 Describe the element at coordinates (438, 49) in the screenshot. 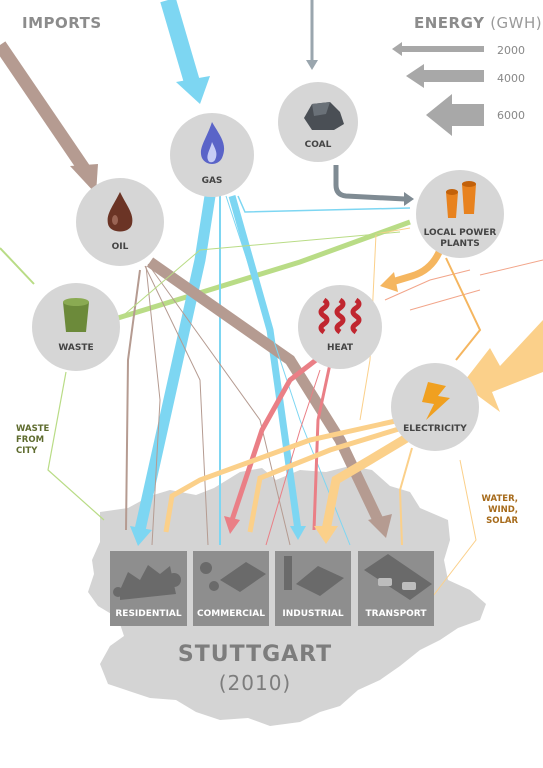

I see `legend-arrow-2000` at that location.